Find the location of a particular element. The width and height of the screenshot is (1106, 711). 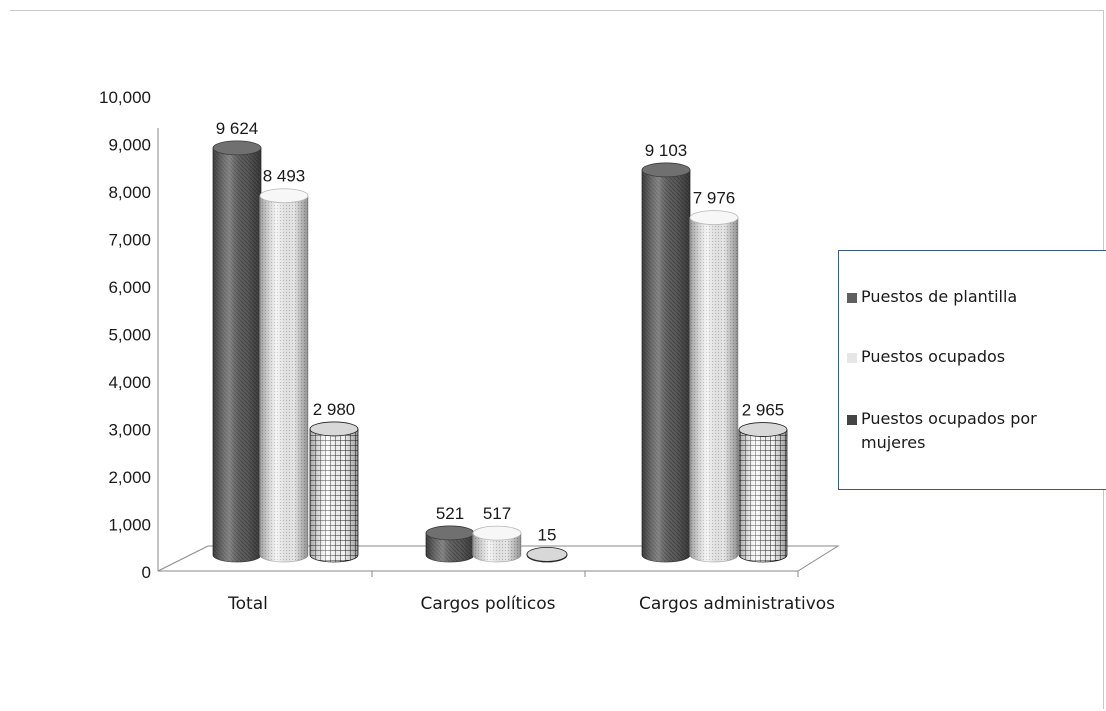

y-tick-label: 8,000 is located at coordinates (129, 192).